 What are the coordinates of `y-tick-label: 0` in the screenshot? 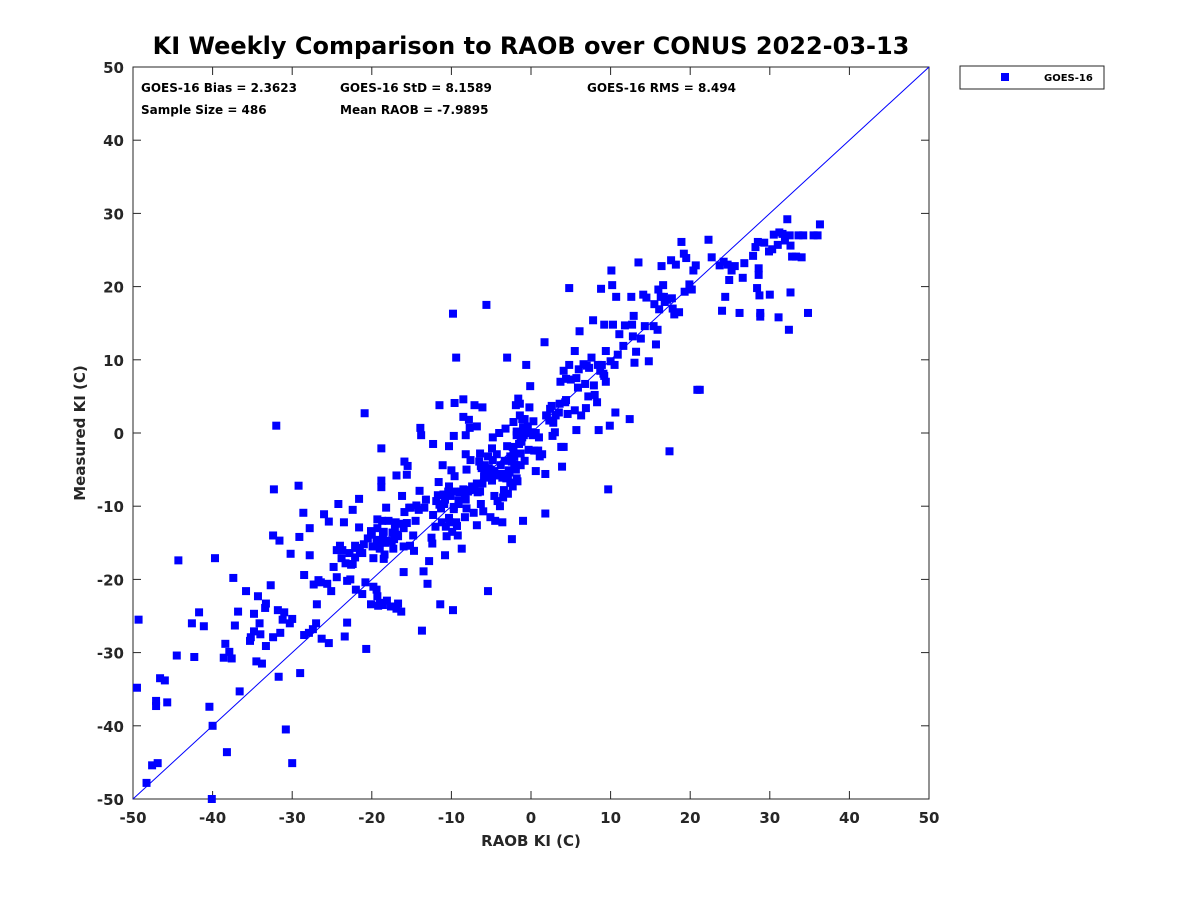 It's located at (119, 434).